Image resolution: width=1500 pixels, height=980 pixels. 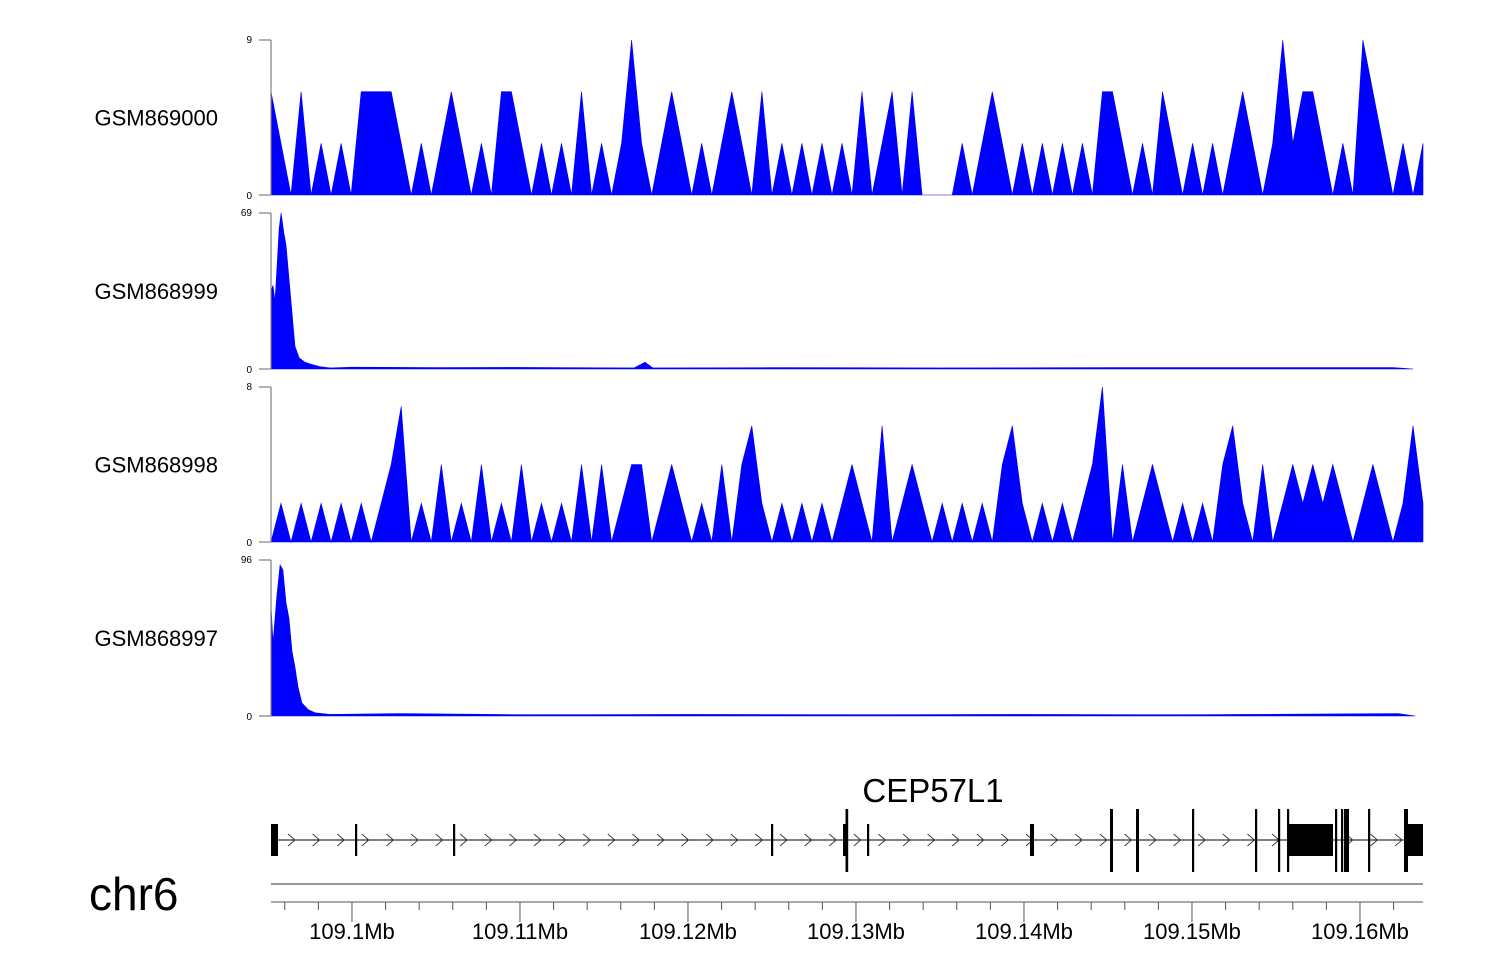 I want to click on y-tick-label-max: 96, so click(x=247, y=560).